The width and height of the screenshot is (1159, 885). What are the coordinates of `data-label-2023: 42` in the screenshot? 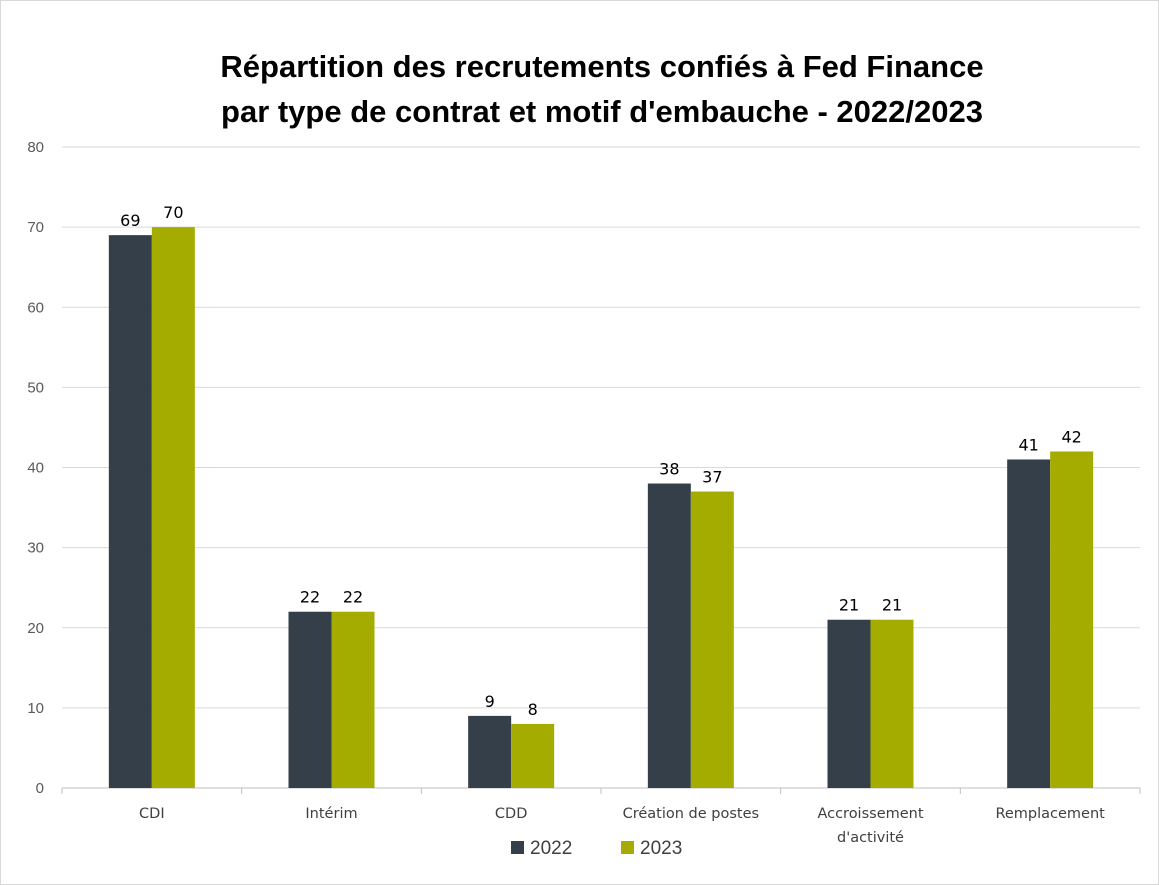 It's located at (1071, 436).